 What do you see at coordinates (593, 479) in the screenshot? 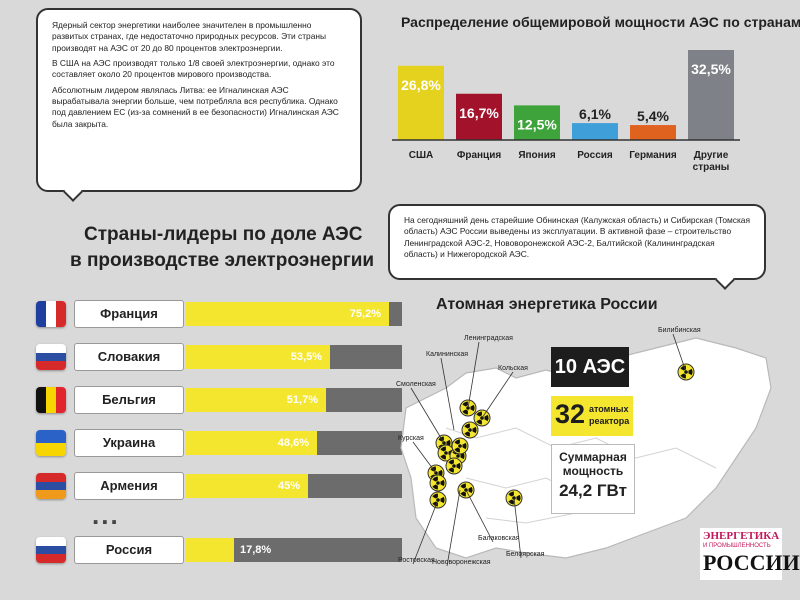
I see `capacity-box: Суммарная мощность 24,2 ГВт` at bounding box center [593, 479].